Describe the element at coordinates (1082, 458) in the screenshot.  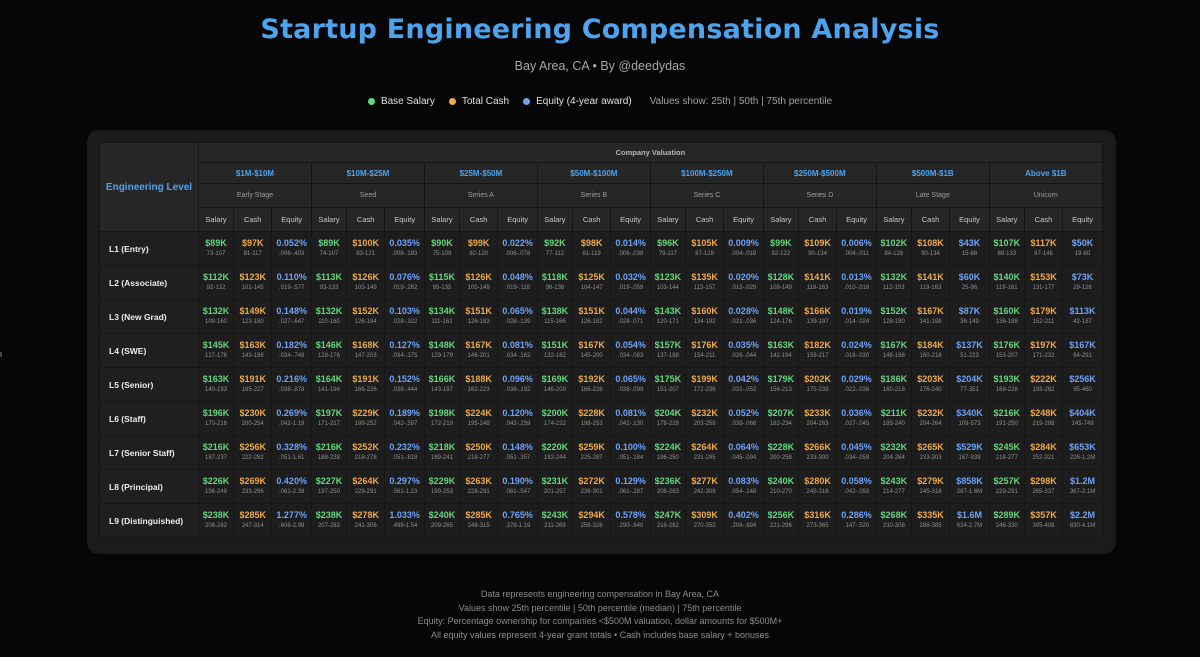
I see `equity-range: 226-1.2M` at that location.